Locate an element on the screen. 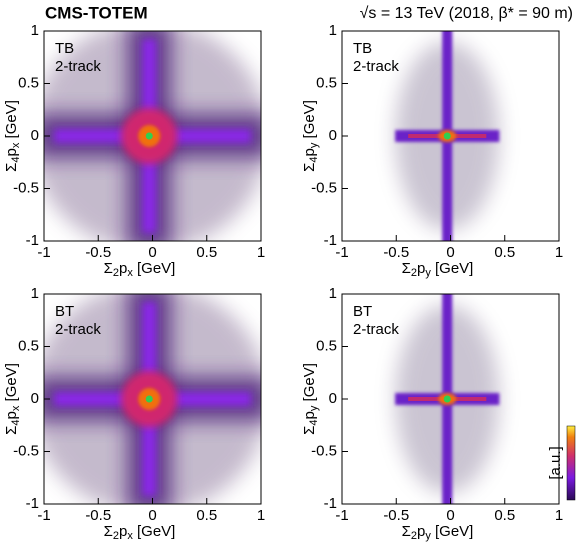  title: CMS-TOTEM is located at coordinates (96, 12).